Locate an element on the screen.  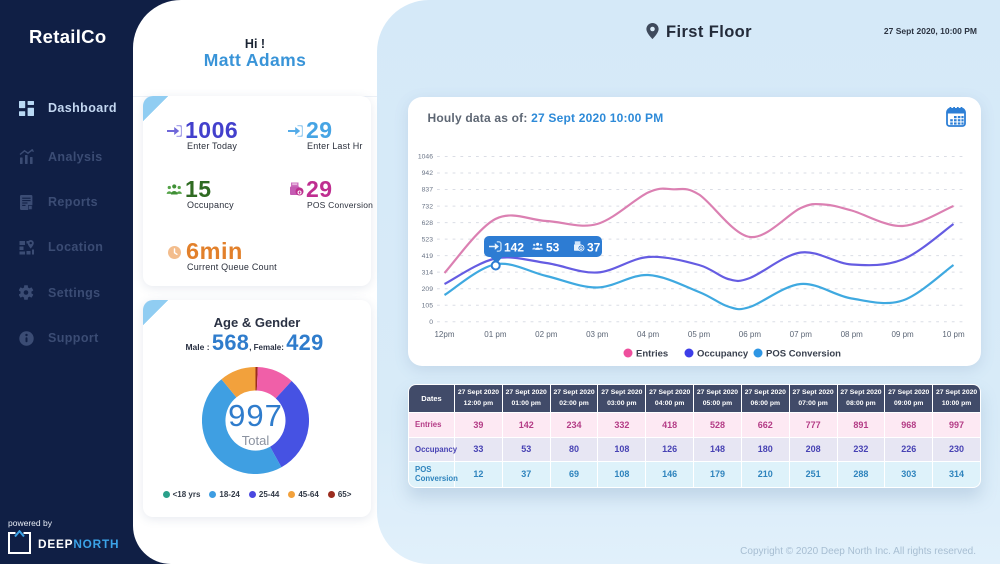
svg-text: 10 pm is located at coordinates (953, 334).